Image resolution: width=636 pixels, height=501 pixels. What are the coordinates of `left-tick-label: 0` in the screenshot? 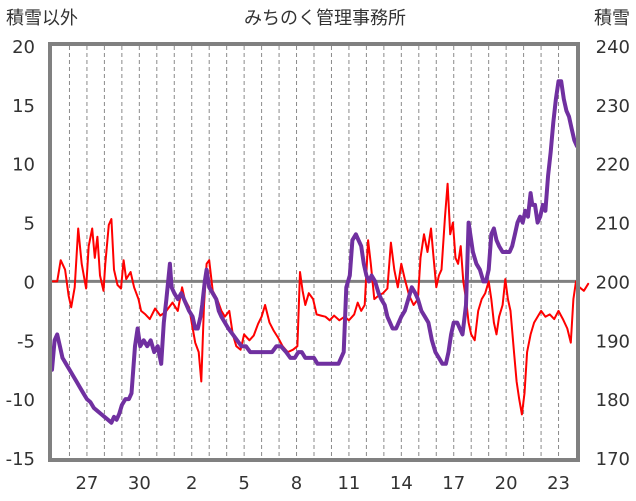 It's located at (29, 282).